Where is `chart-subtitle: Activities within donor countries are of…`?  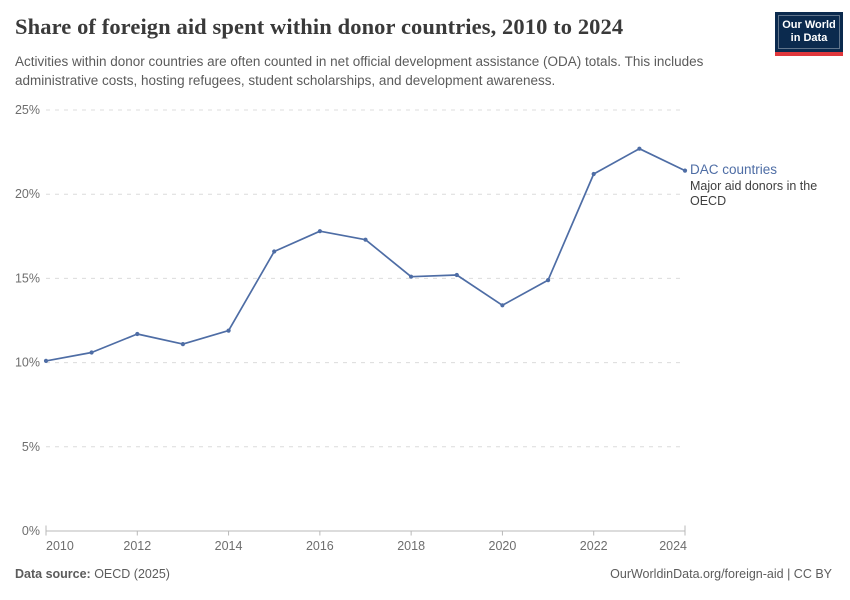
chart-subtitle: Activities within donor countries are of… is located at coordinates (359, 71).